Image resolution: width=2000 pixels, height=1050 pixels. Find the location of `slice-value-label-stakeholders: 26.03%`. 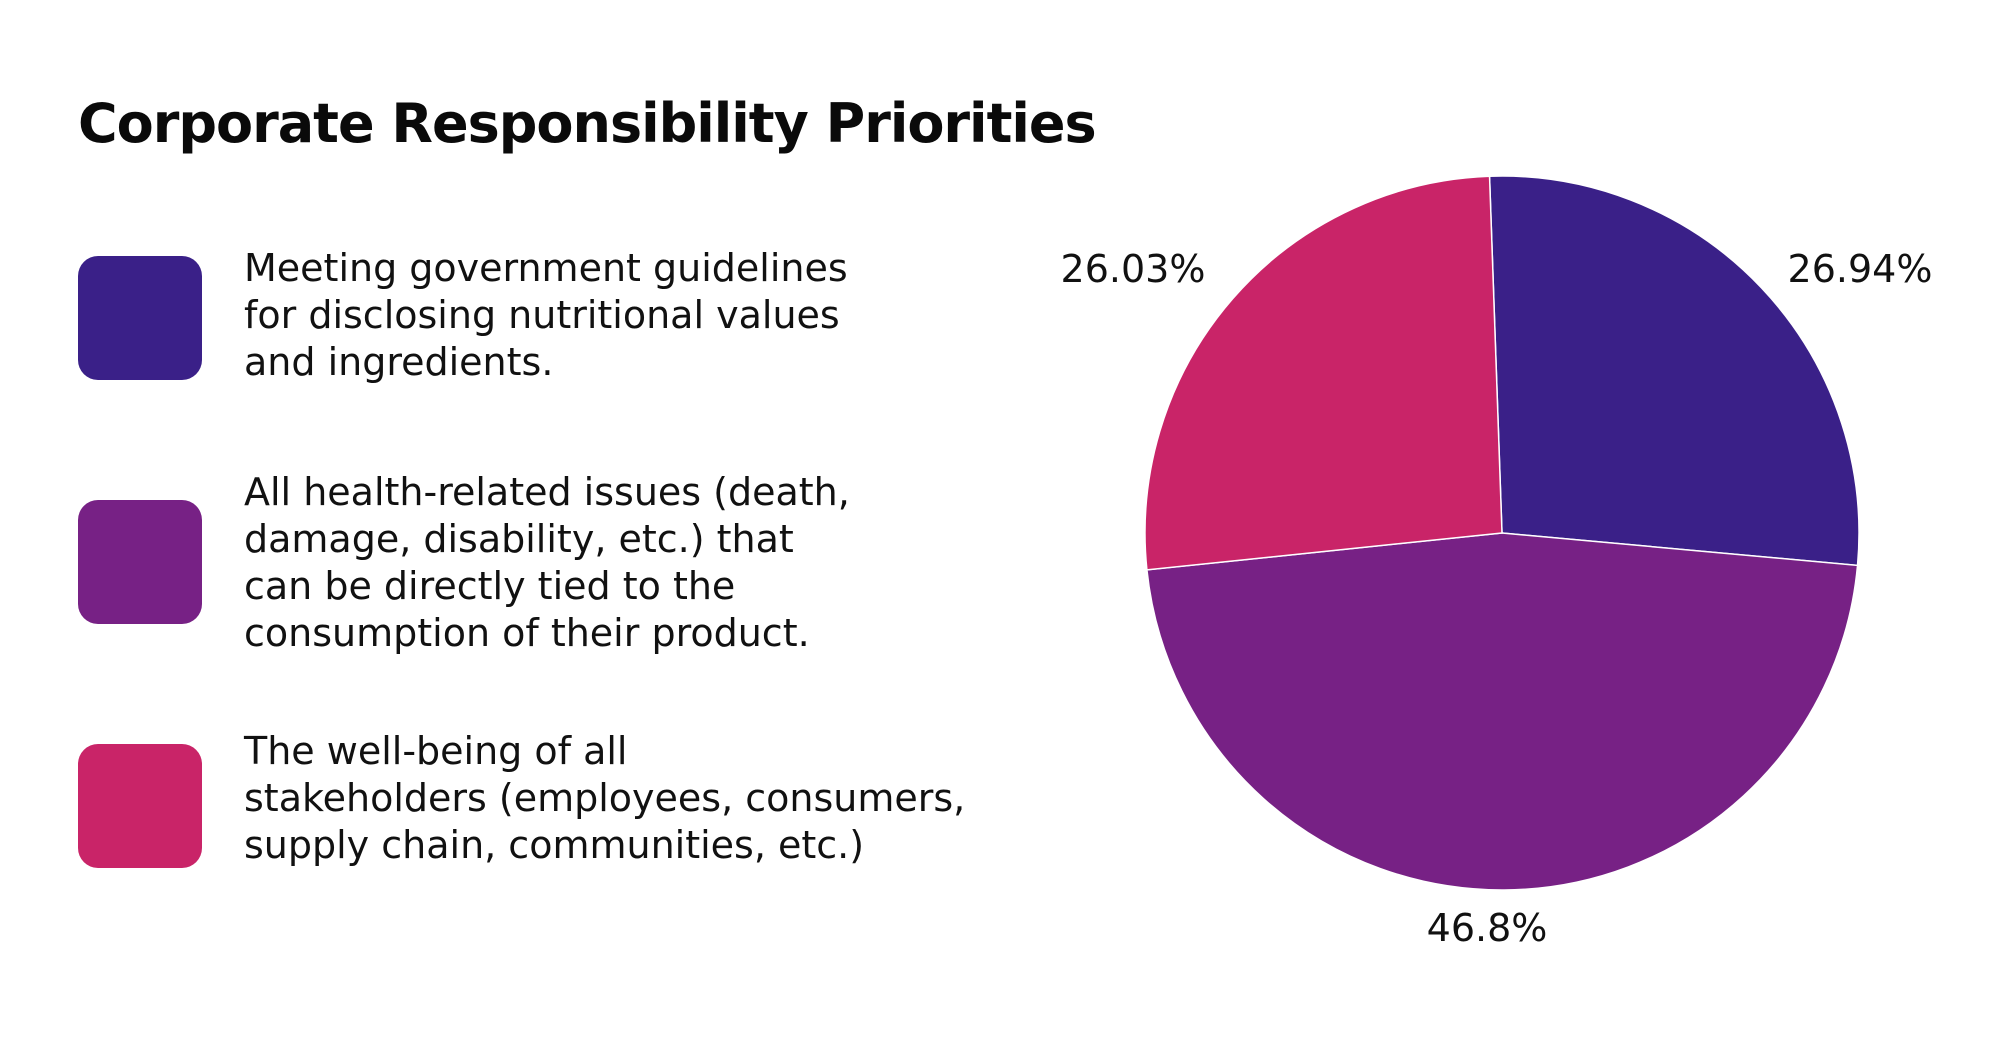

slice-value-label-stakeholders: 26.03% is located at coordinates (1133, 269).